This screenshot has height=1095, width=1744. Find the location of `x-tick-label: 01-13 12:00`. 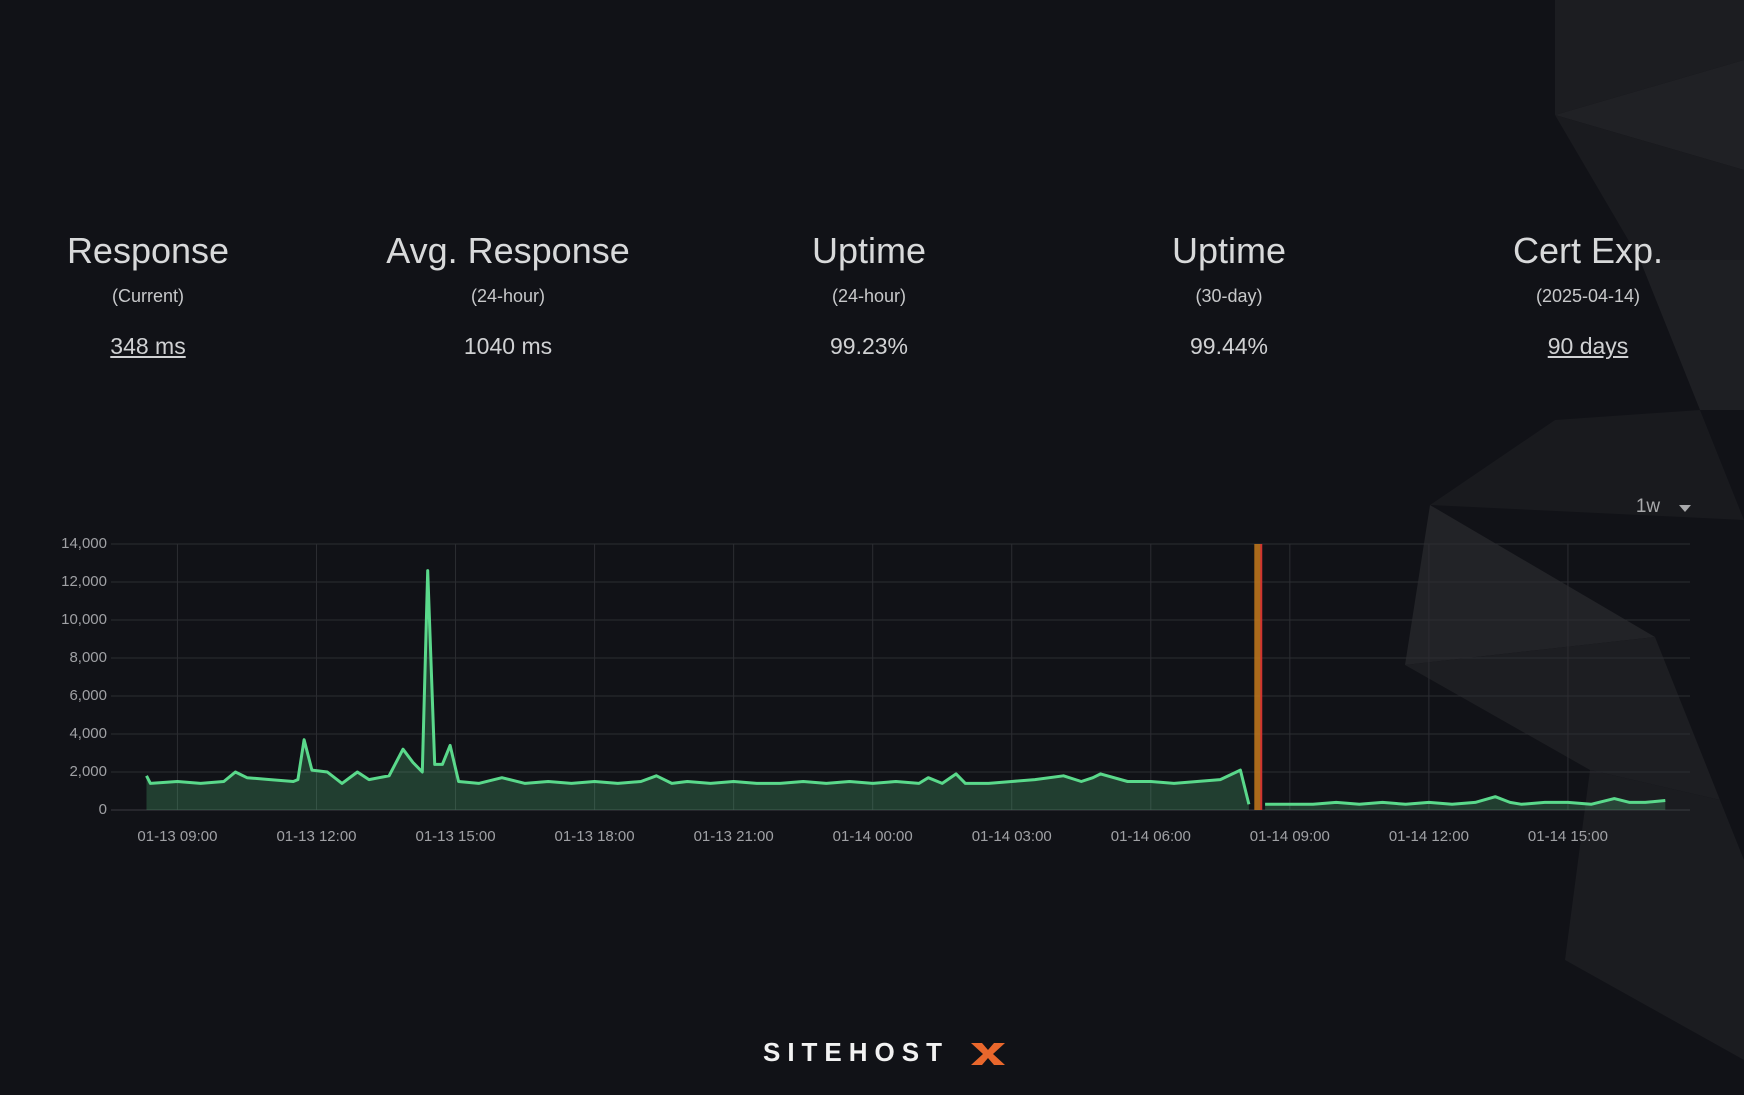

x-tick-label: 01-13 12:00 is located at coordinates (316, 836).